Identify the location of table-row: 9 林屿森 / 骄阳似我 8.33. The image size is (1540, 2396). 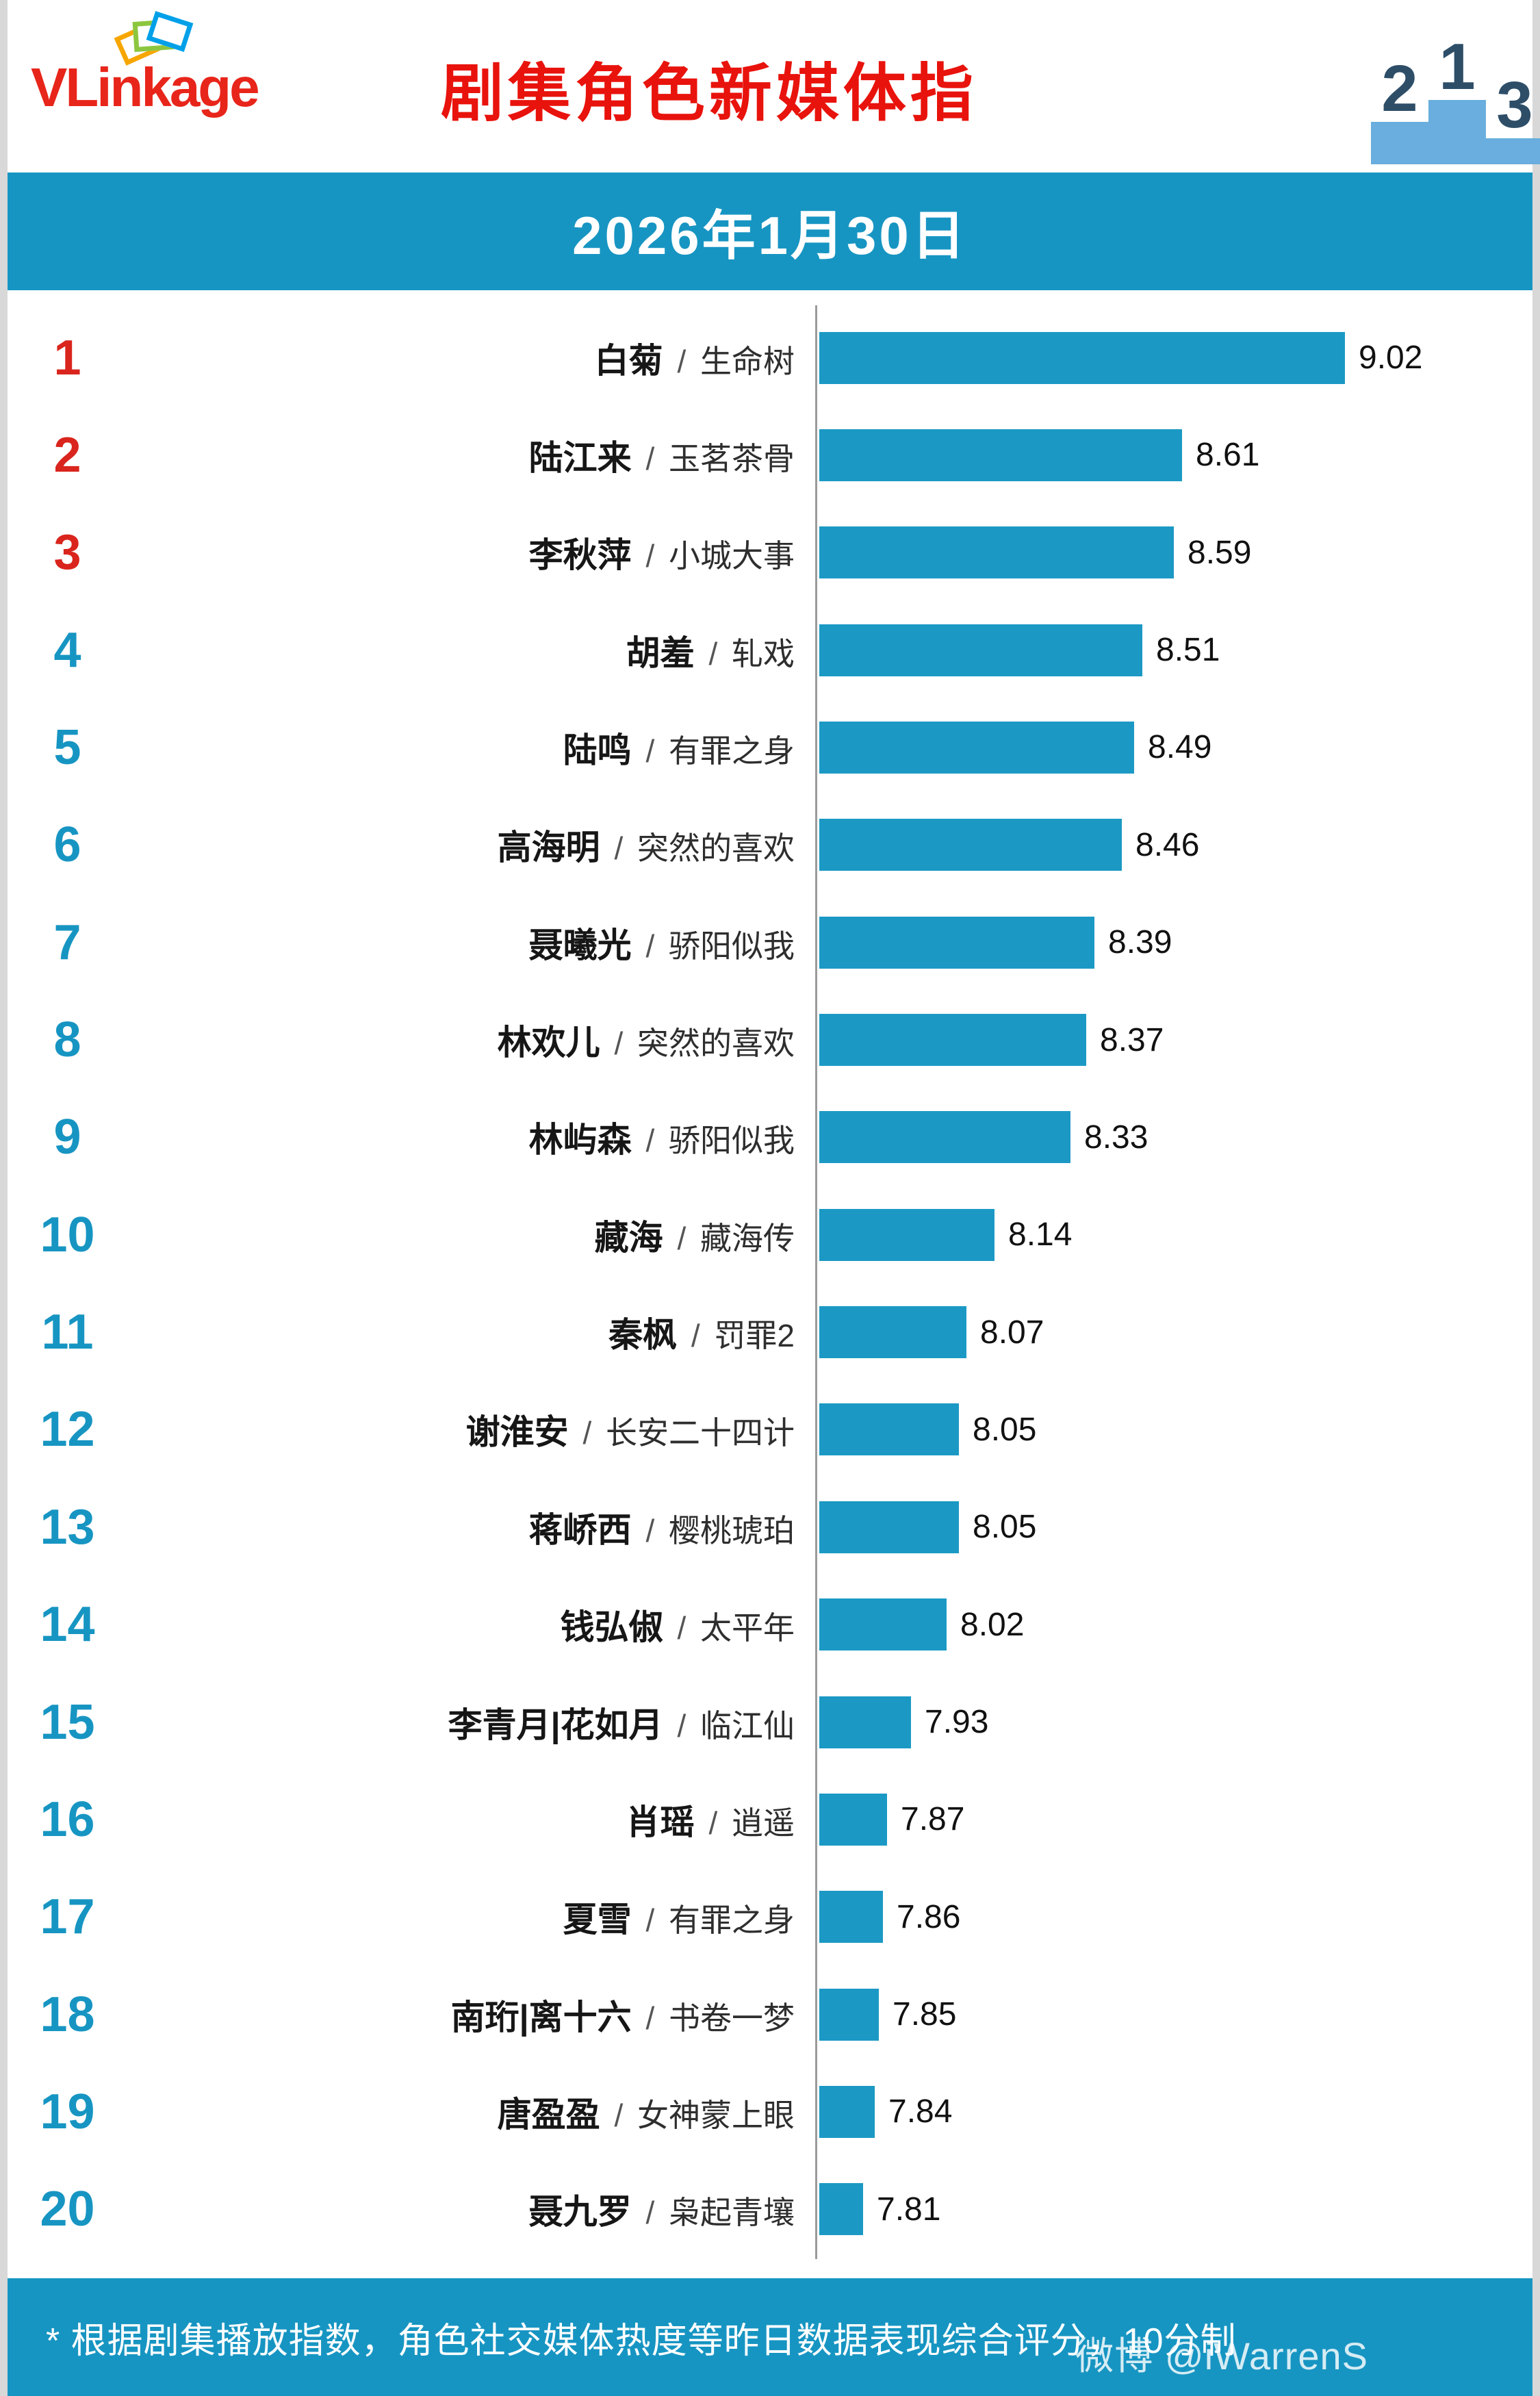
(770, 1137).